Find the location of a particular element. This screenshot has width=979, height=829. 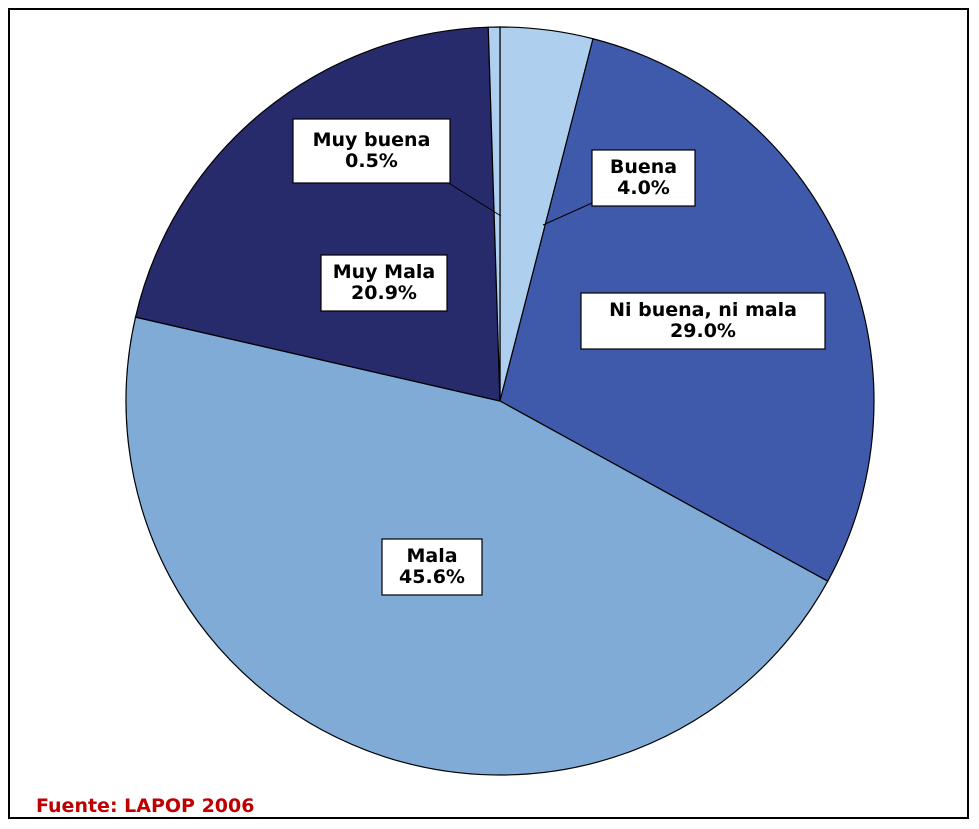

source-note: Fuente: LAPOP 2006 is located at coordinates (145, 806).